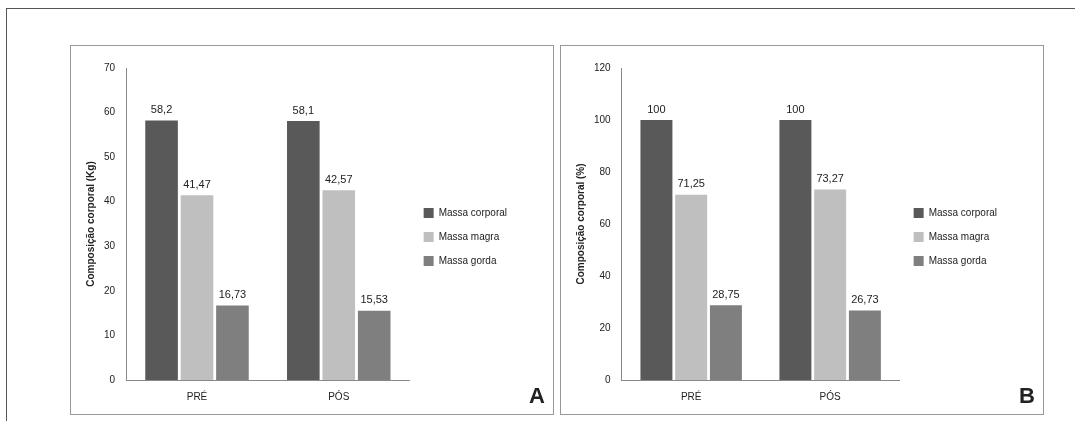 Image resolution: width=1081 pixels, height=425 pixels. I want to click on y-tick-label: 120, so click(603, 67).